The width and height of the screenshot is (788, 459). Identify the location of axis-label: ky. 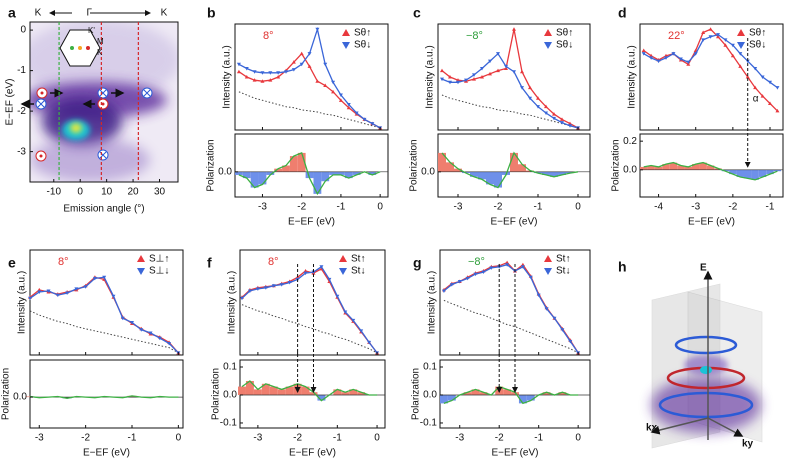
(748, 444).